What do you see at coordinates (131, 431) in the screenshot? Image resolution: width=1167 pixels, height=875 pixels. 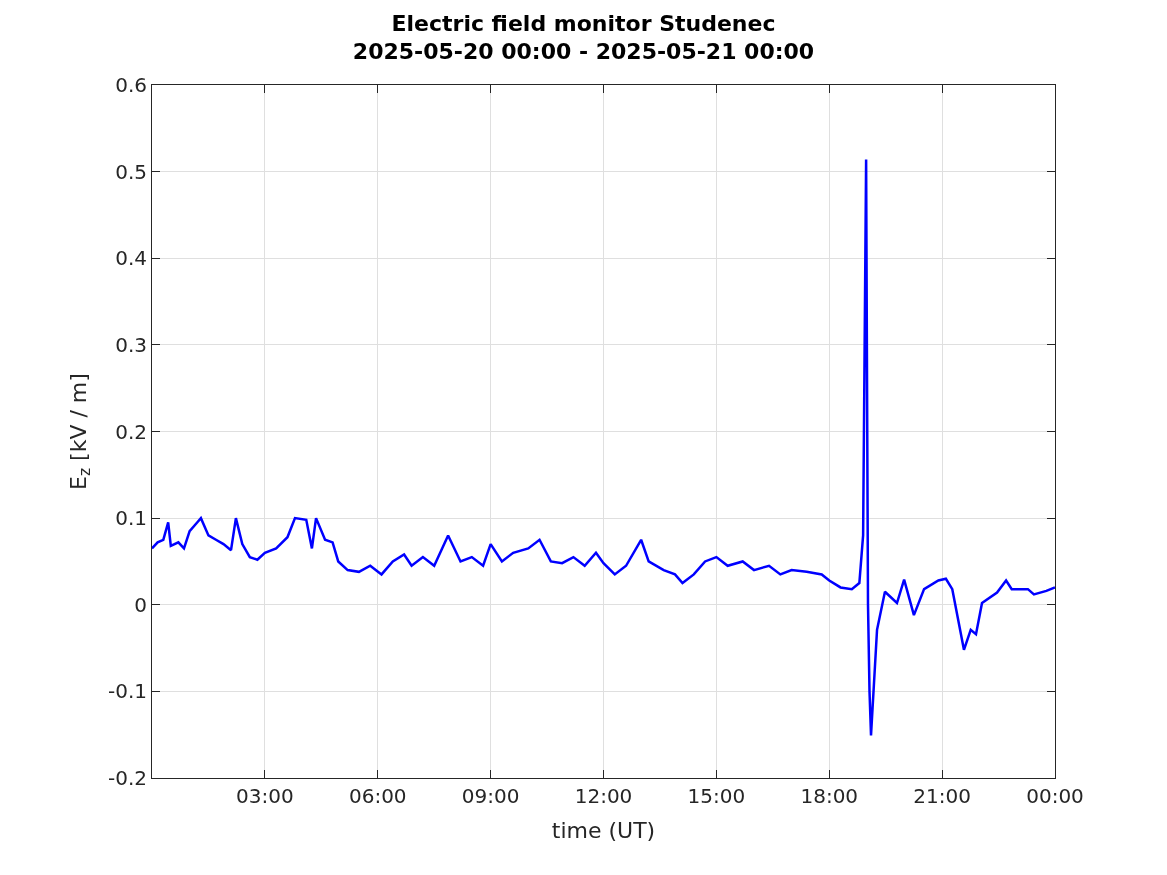 I see `y-tick-label: 0.2` at bounding box center [131, 431].